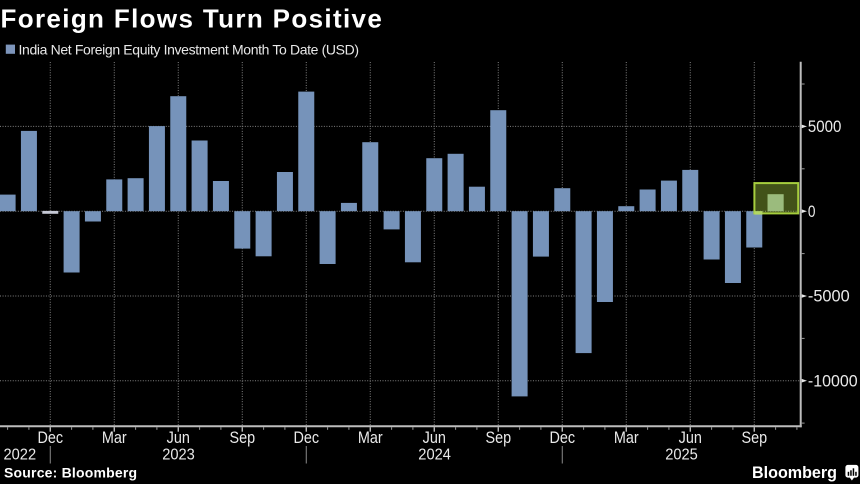 The width and height of the screenshot is (860, 484). Describe the element at coordinates (829, 296) in the screenshot. I see `svg-text: -5000` at that location.